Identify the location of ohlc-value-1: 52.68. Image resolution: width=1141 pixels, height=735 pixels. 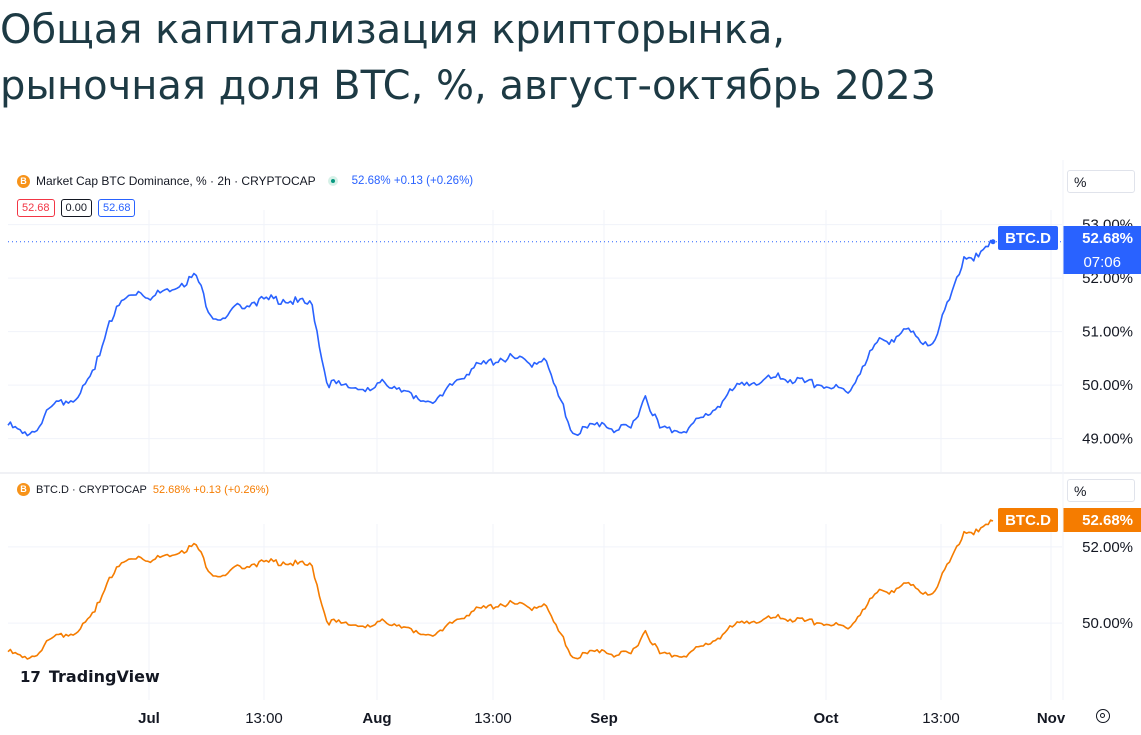
(36, 208).